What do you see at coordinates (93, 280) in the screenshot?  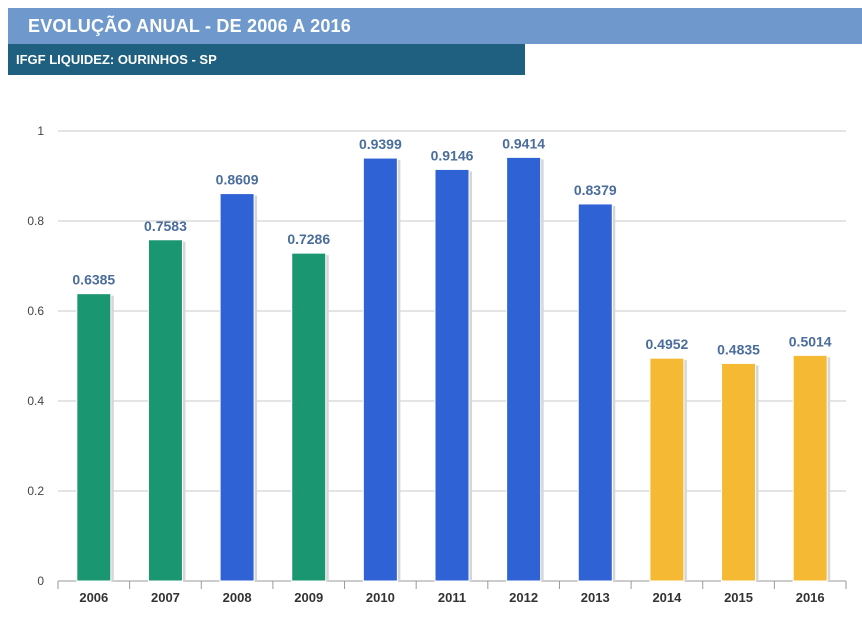 I see `value-label-2006: 0.6385` at bounding box center [93, 280].